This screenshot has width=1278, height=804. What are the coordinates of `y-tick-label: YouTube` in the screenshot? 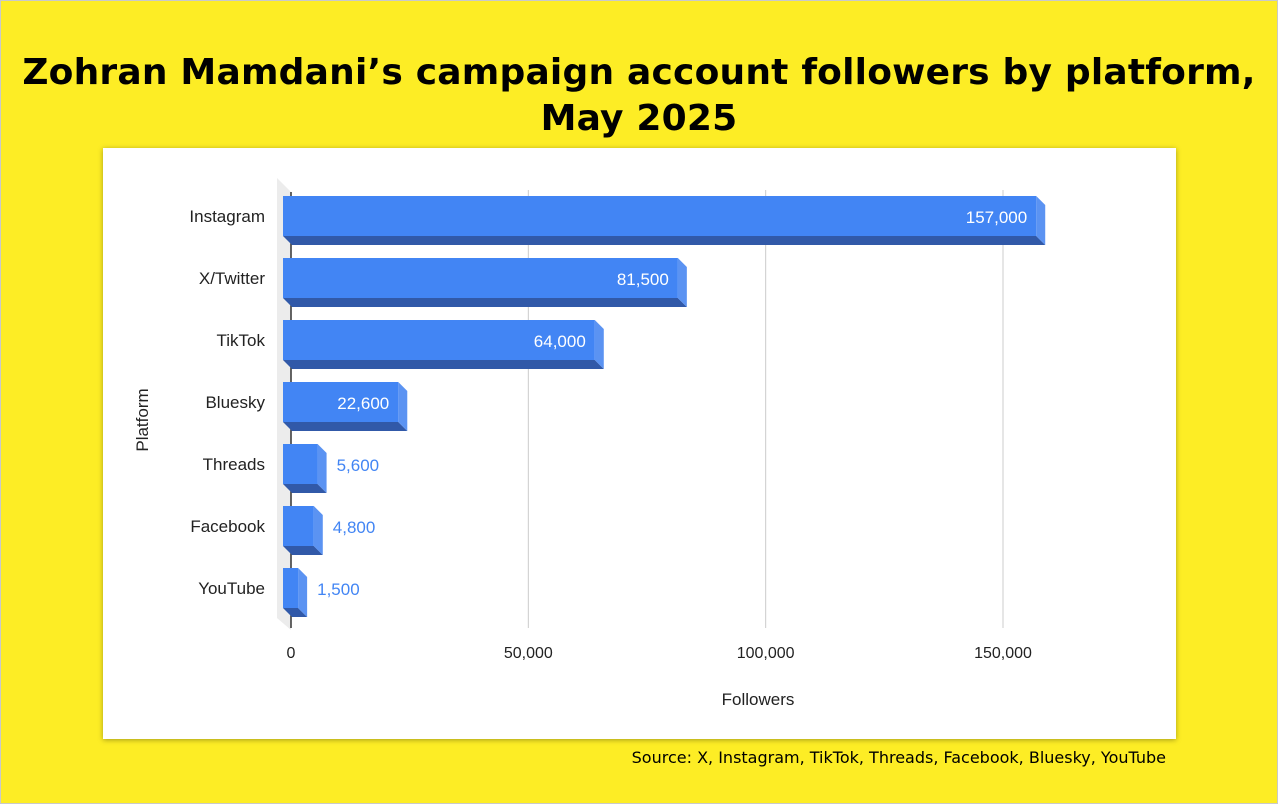 It's located at (231, 588).